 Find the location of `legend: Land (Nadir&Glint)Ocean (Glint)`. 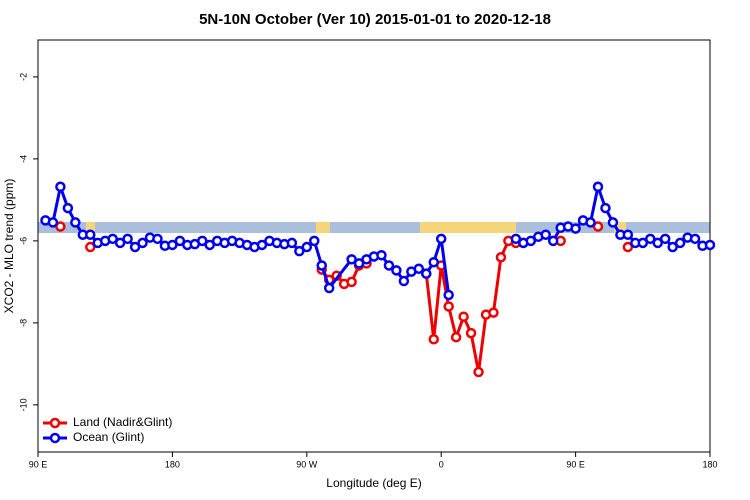

legend: Land (Nadir&Glint)Ocean (Glint) is located at coordinates (107, 429).